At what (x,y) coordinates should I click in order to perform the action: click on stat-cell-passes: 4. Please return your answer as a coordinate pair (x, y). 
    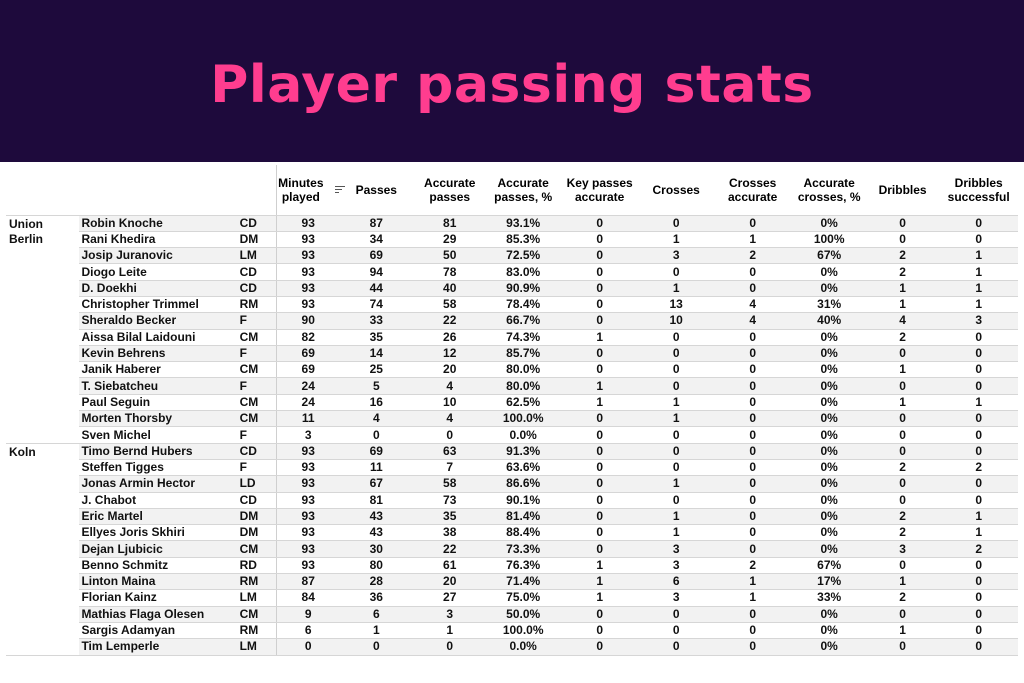
    Looking at the image, I should click on (376, 419).